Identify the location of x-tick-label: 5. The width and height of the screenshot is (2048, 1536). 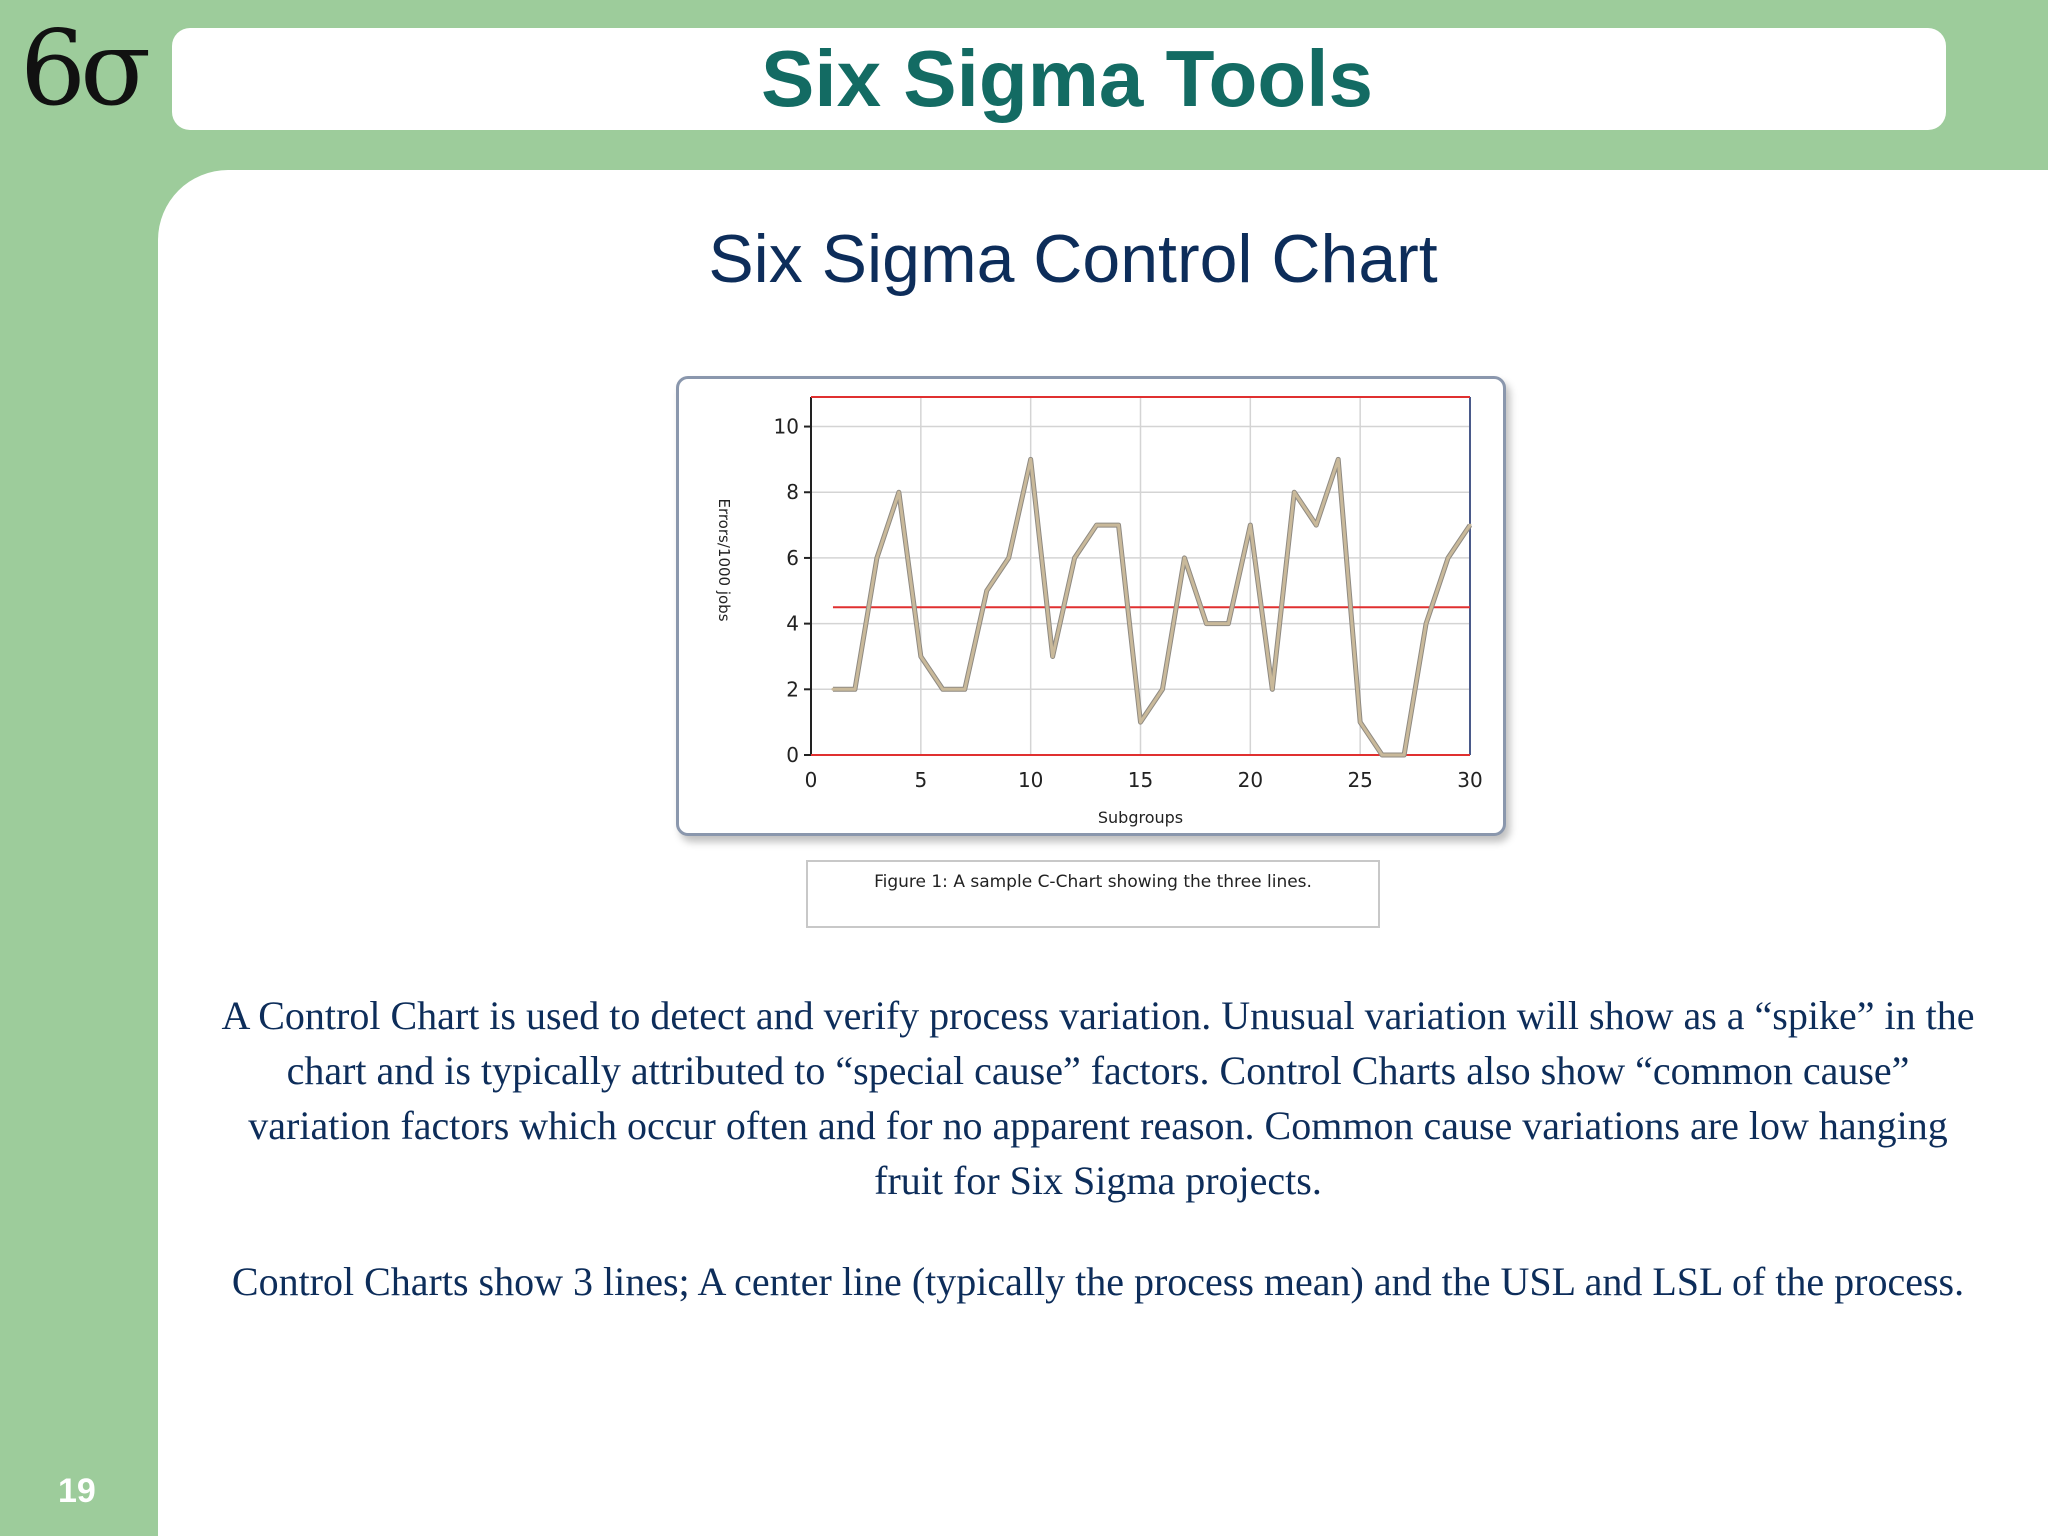
(920, 780).